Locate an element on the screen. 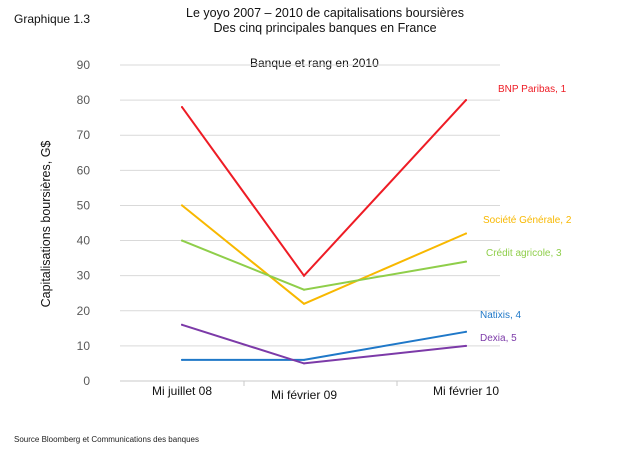 Image resolution: width=624 pixels, height=468 pixels. x-tick-label: Mi février 09 is located at coordinates (304, 395).